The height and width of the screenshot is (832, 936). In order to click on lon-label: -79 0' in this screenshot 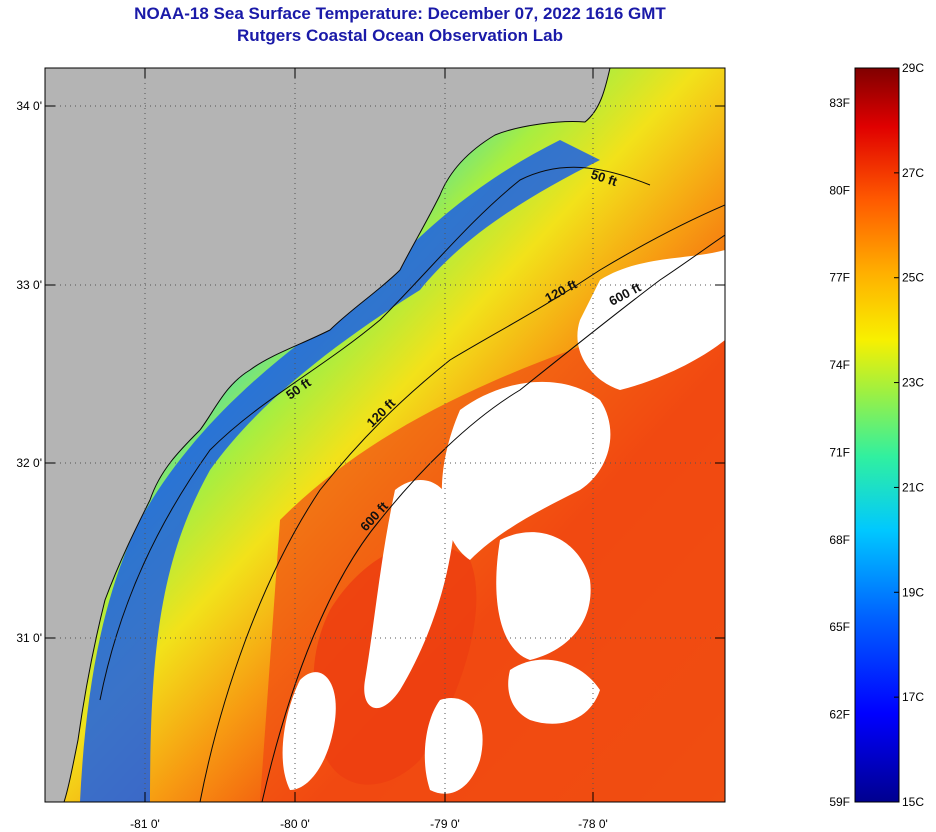, I will do `click(445, 824)`.